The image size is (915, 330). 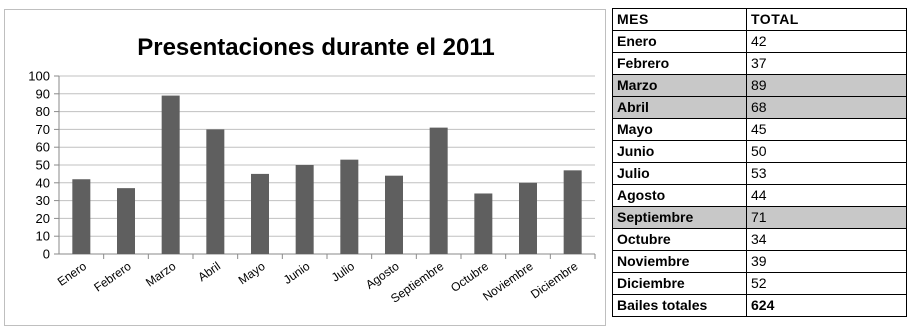 What do you see at coordinates (43, 129) in the screenshot?
I see `y-tick-label: 70` at bounding box center [43, 129].